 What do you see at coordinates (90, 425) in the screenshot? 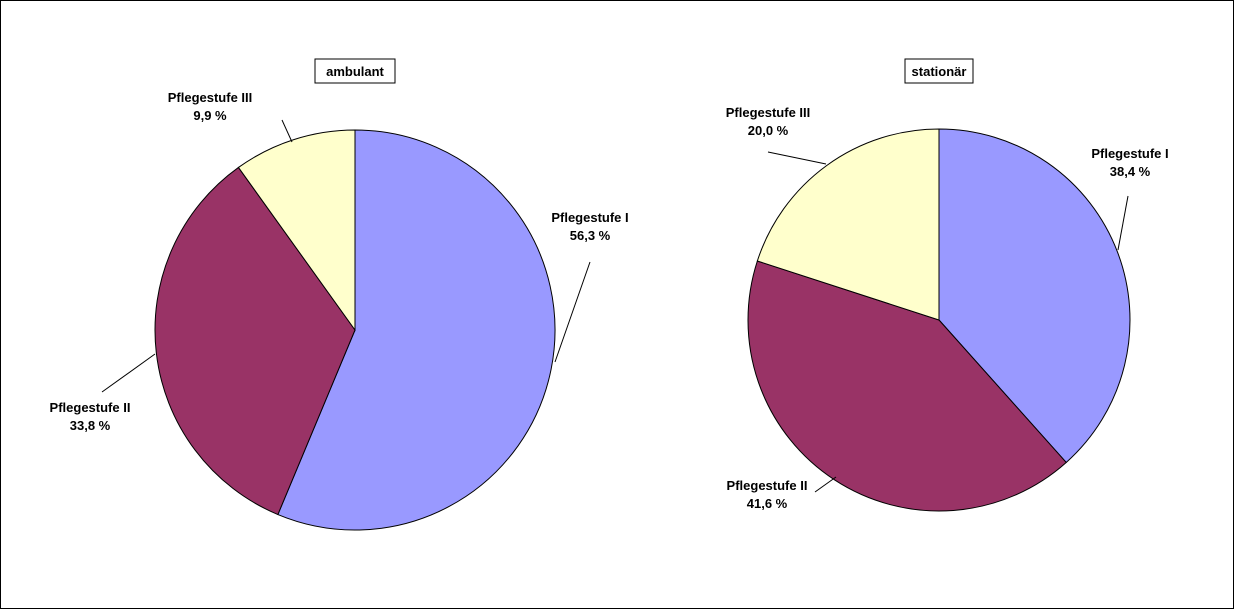
I see `slice-value-label: 33,8 %` at bounding box center [90, 425].